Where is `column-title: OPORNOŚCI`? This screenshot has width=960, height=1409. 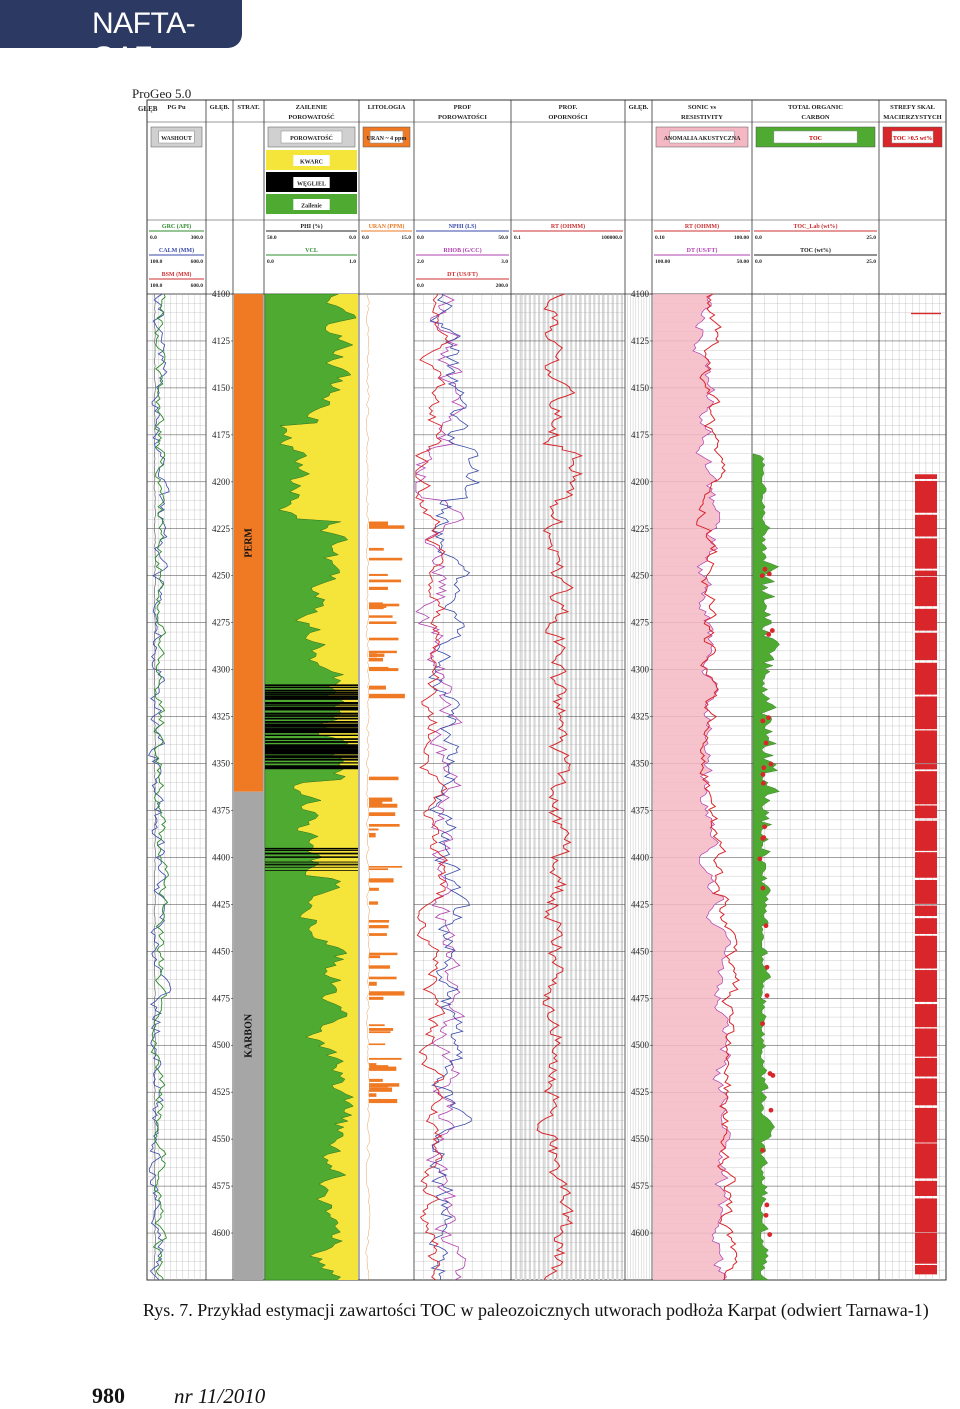 column-title: OPORNOŚCI is located at coordinates (568, 117).